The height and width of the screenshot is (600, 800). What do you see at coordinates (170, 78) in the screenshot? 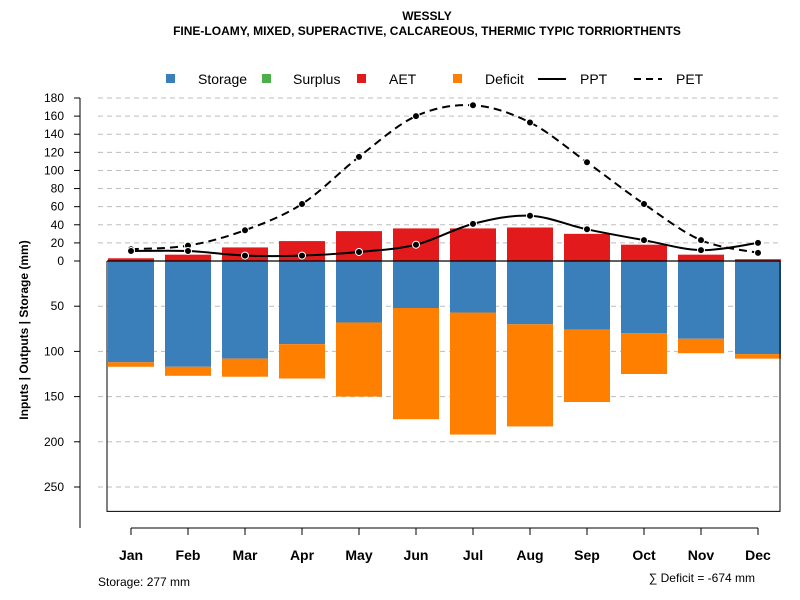
I see `legend-storage-swatch` at bounding box center [170, 78].